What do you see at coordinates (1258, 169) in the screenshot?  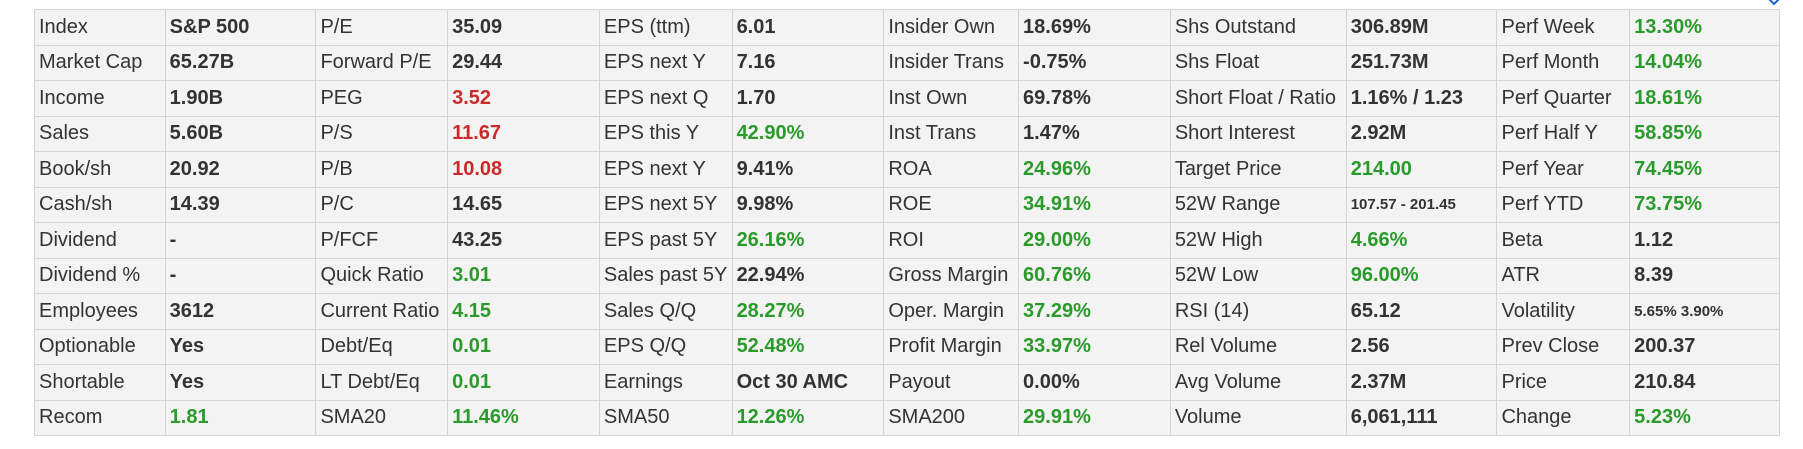 I see `metric-label: Target Price` at bounding box center [1258, 169].